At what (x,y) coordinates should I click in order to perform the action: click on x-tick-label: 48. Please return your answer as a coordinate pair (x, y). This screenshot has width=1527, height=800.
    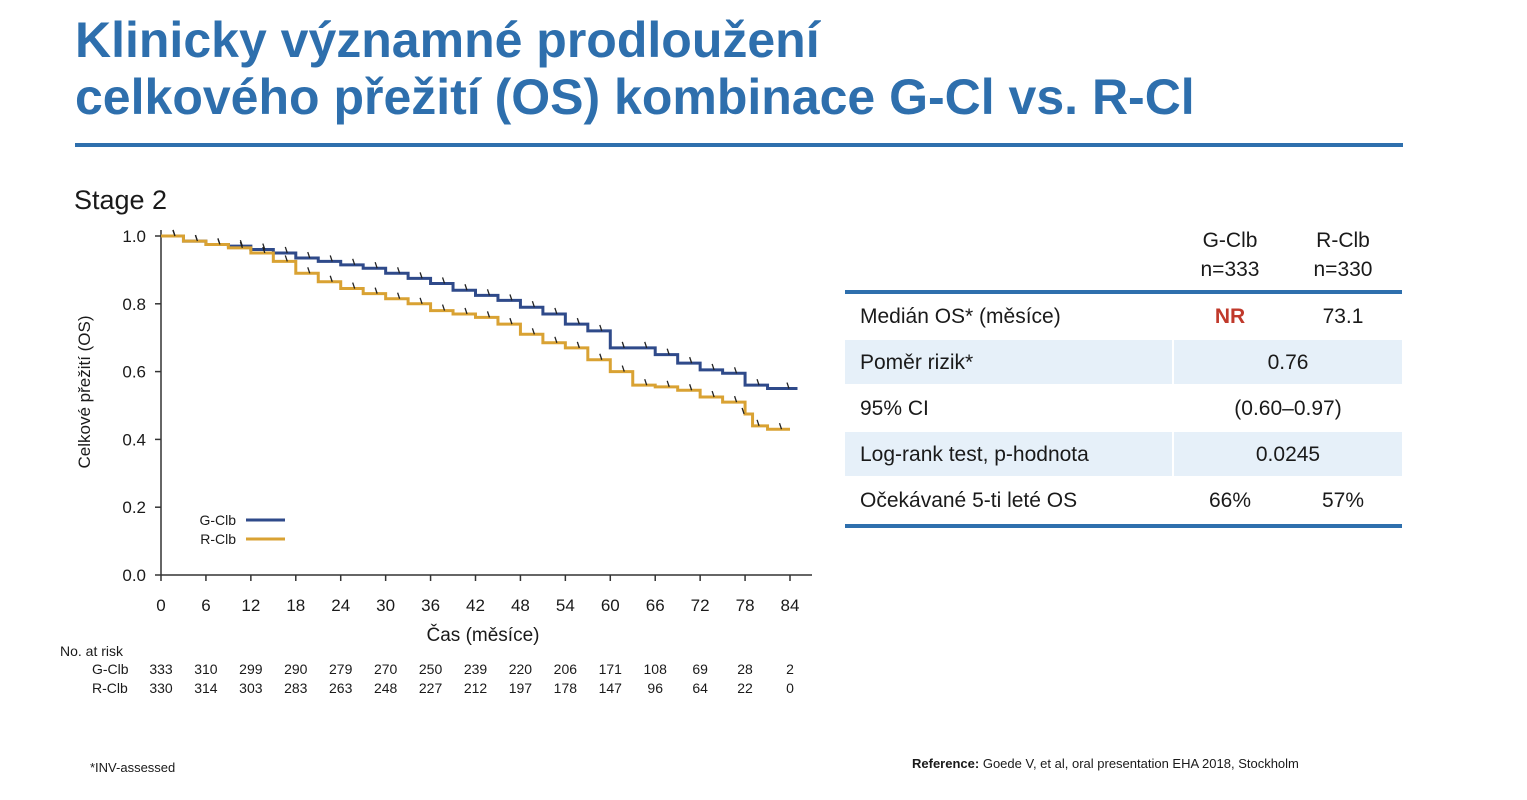
    Looking at the image, I should click on (520, 605).